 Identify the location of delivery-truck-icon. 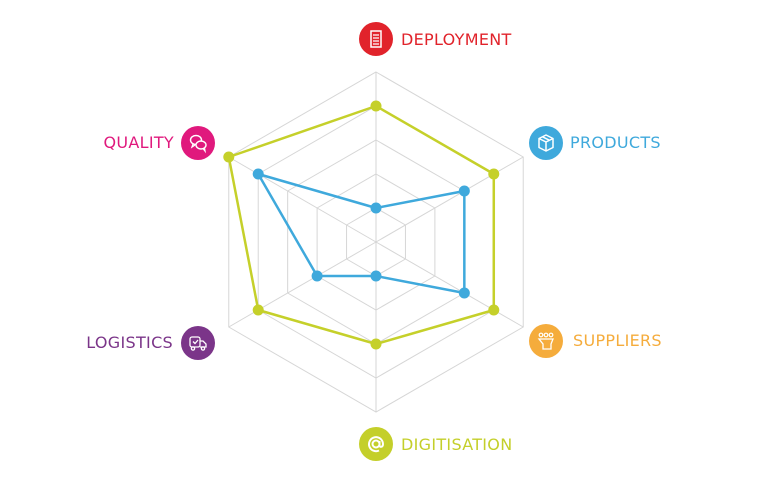
(198, 343).